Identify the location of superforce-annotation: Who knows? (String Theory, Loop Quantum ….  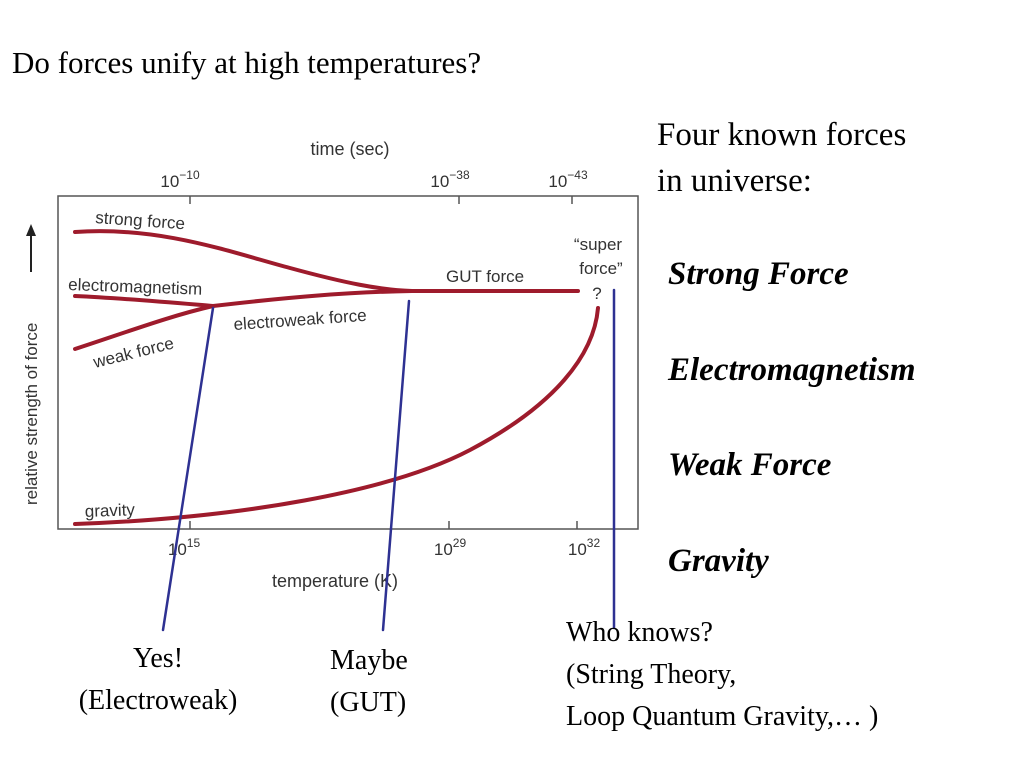
(722, 675).